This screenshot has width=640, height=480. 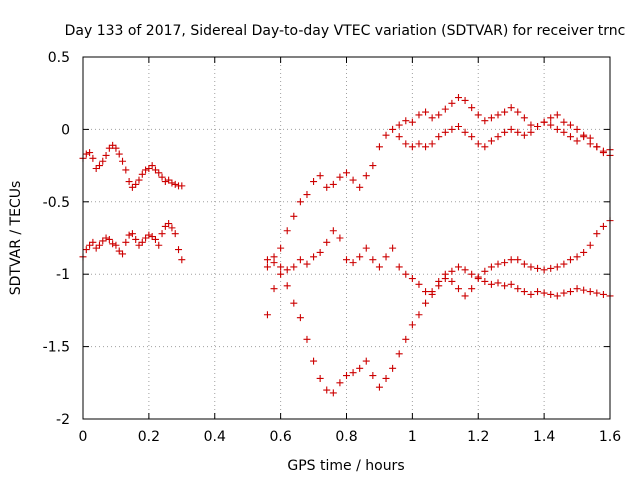 I want to click on x-tick-label: 0.4, so click(x=215, y=437).